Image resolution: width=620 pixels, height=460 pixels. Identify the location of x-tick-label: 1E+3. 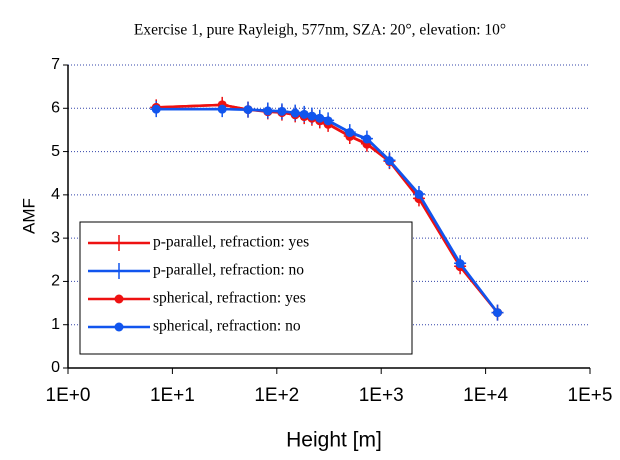
(381, 395).